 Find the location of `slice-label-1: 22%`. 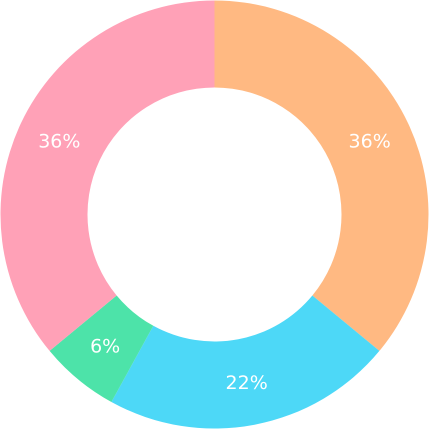

slice-label-1: 22% is located at coordinates (247, 383).